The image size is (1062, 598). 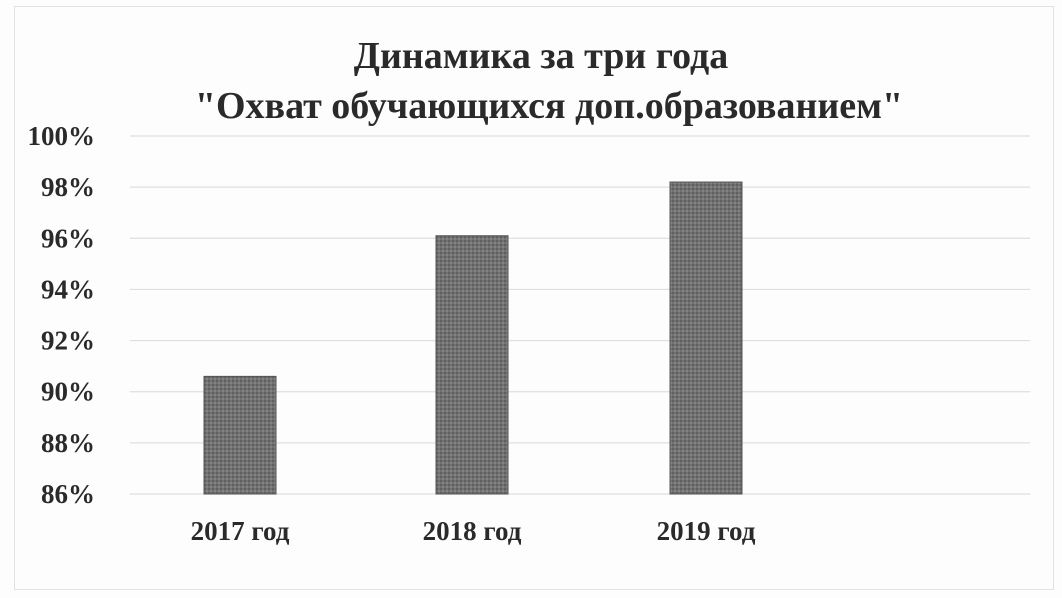 I want to click on y-tick-label: 96%, so click(x=68, y=238).